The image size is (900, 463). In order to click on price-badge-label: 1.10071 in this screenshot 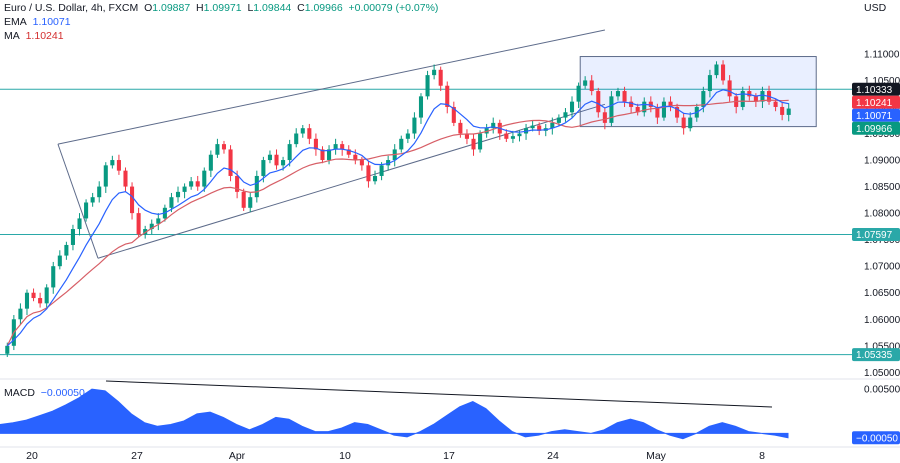, I will do `click(874, 116)`.